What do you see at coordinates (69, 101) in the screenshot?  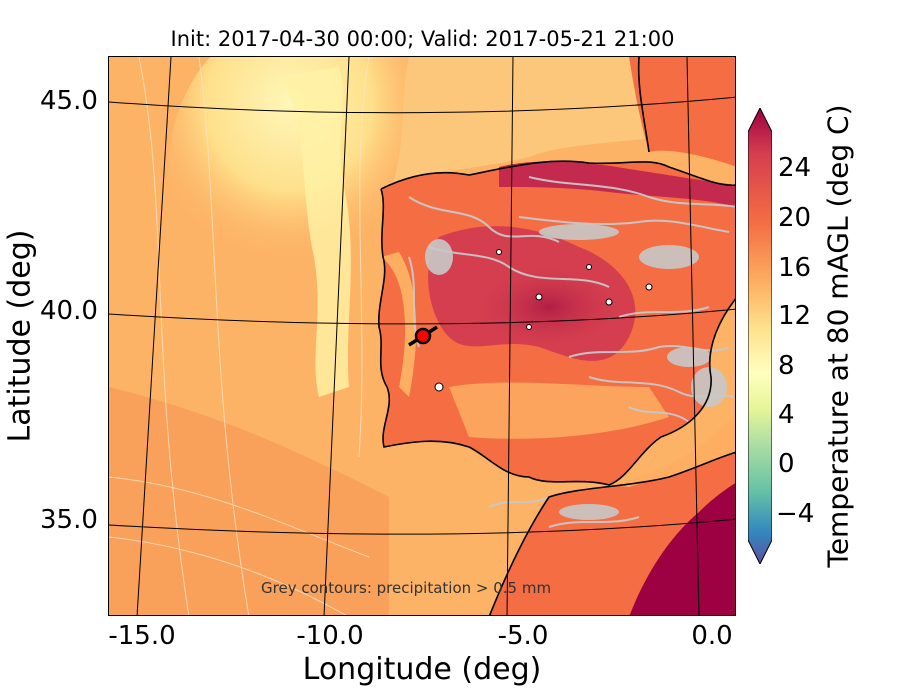 I see `ytick-45: 45.0` at bounding box center [69, 101].